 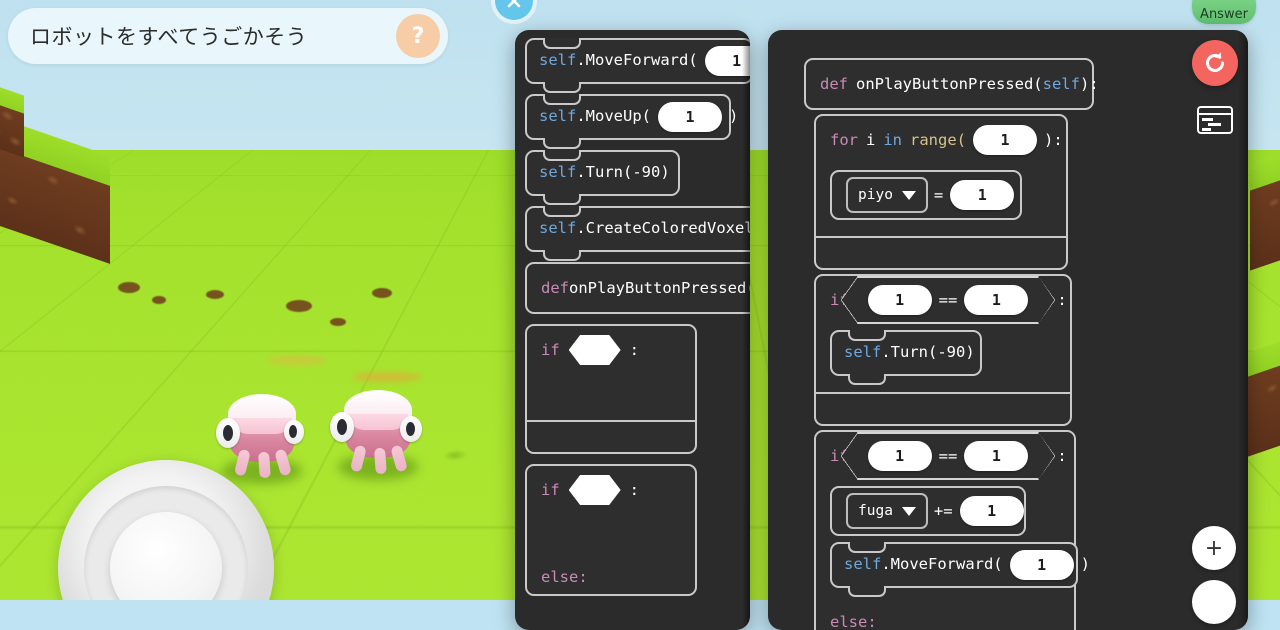 What do you see at coordinates (514, 10) in the screenshot?
I see `close-icon` at bounding box center [514, 10].